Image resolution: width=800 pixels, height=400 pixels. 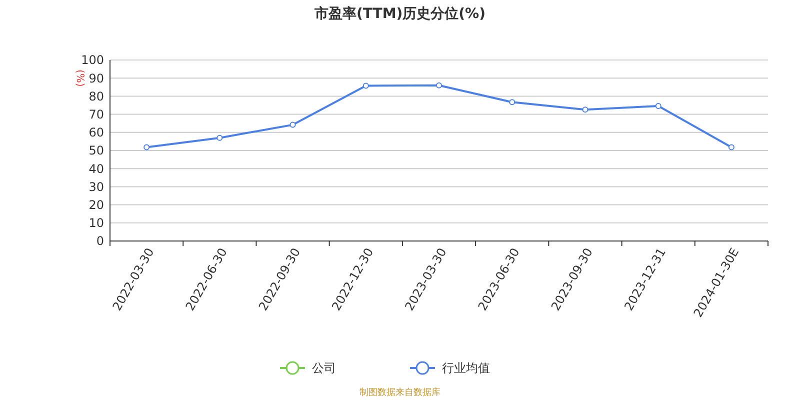 What do you see at coordinates (96, 115) in the screenshot?
I see `y-tick-label: 70` at bounding box center [96, 115].